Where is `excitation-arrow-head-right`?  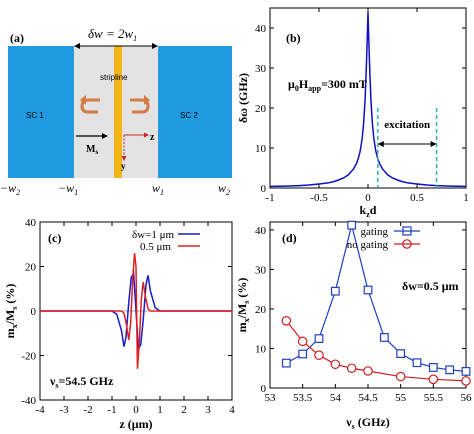 excitation-arrow-head-right is located at coordinates (433, 144).